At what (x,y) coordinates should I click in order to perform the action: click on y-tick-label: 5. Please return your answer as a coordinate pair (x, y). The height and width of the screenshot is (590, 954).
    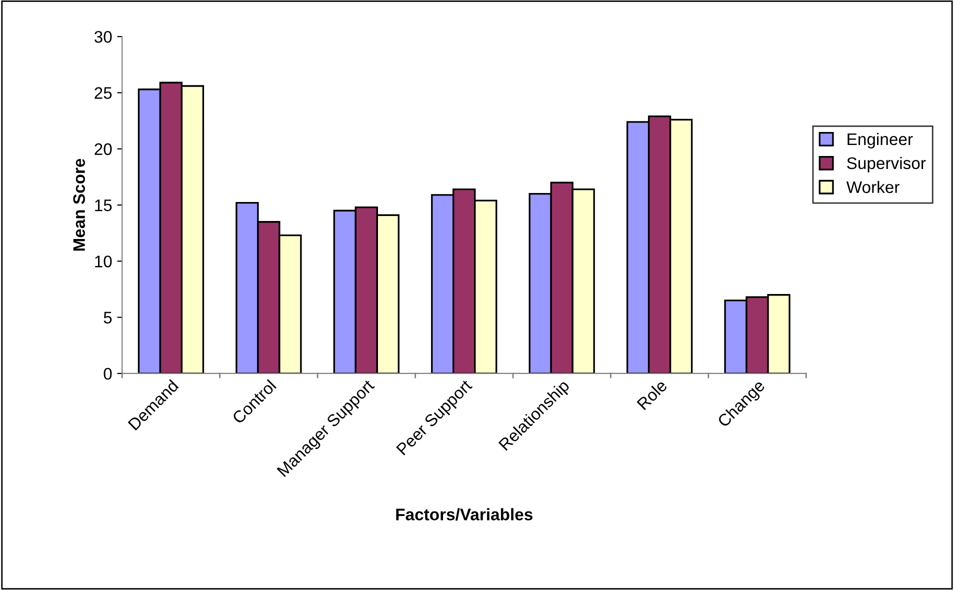
    Looking at the image, I should click on (108, 318).